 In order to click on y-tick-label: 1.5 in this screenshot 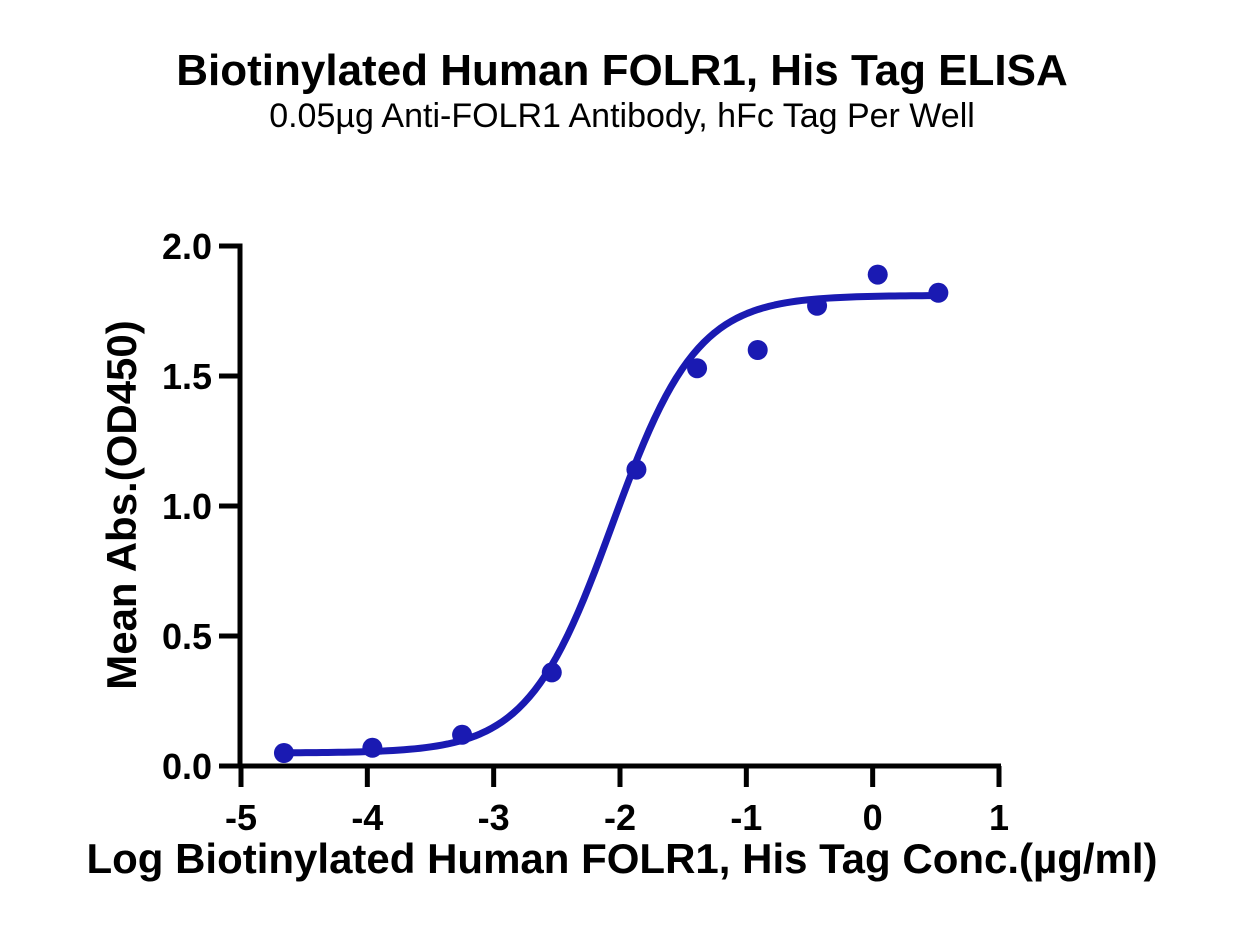, I will do `click(187, 376)`.